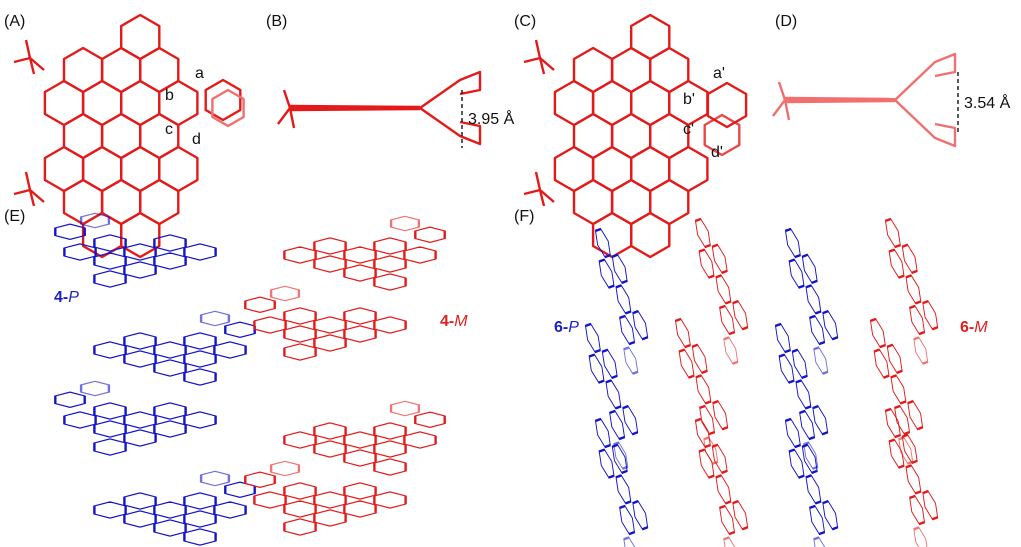 This screenshot has width=1021, height=547. What do you see at coordinates (717, 152) in the screenshot?
I see `atom-label: d'` at bounding box center [717, 152].